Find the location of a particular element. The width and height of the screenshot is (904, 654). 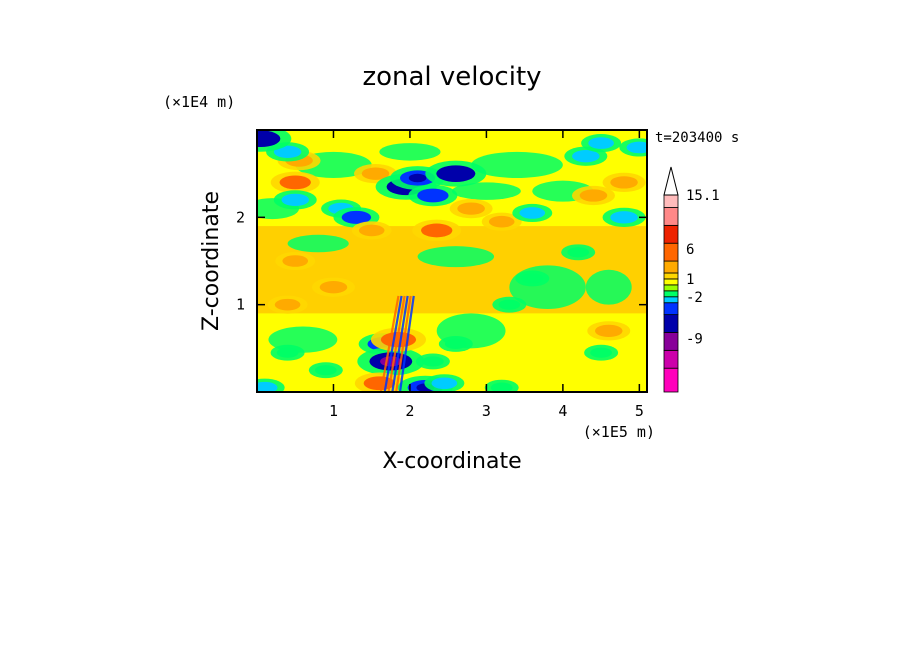

x-tick-label: 3 is located at coordinates (486, 411).